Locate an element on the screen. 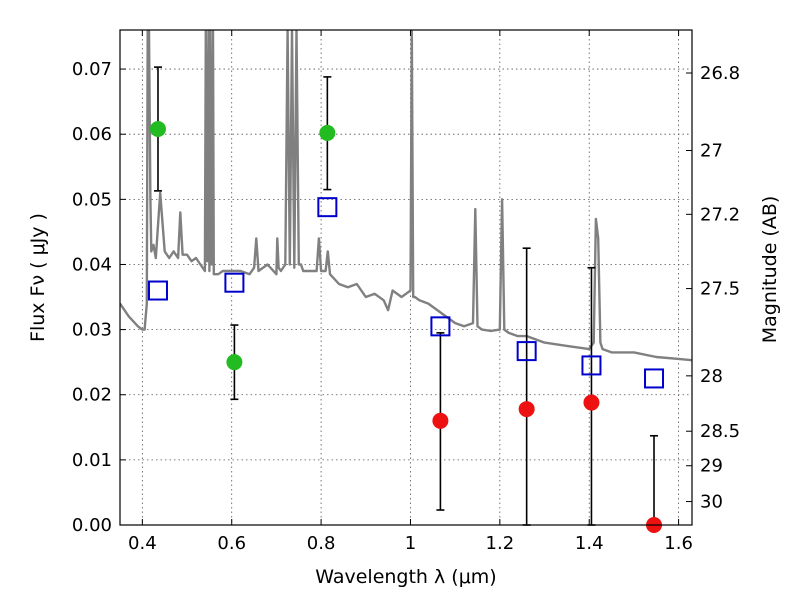  y2-tick-label: 30 is located at coordinates (711, 502).